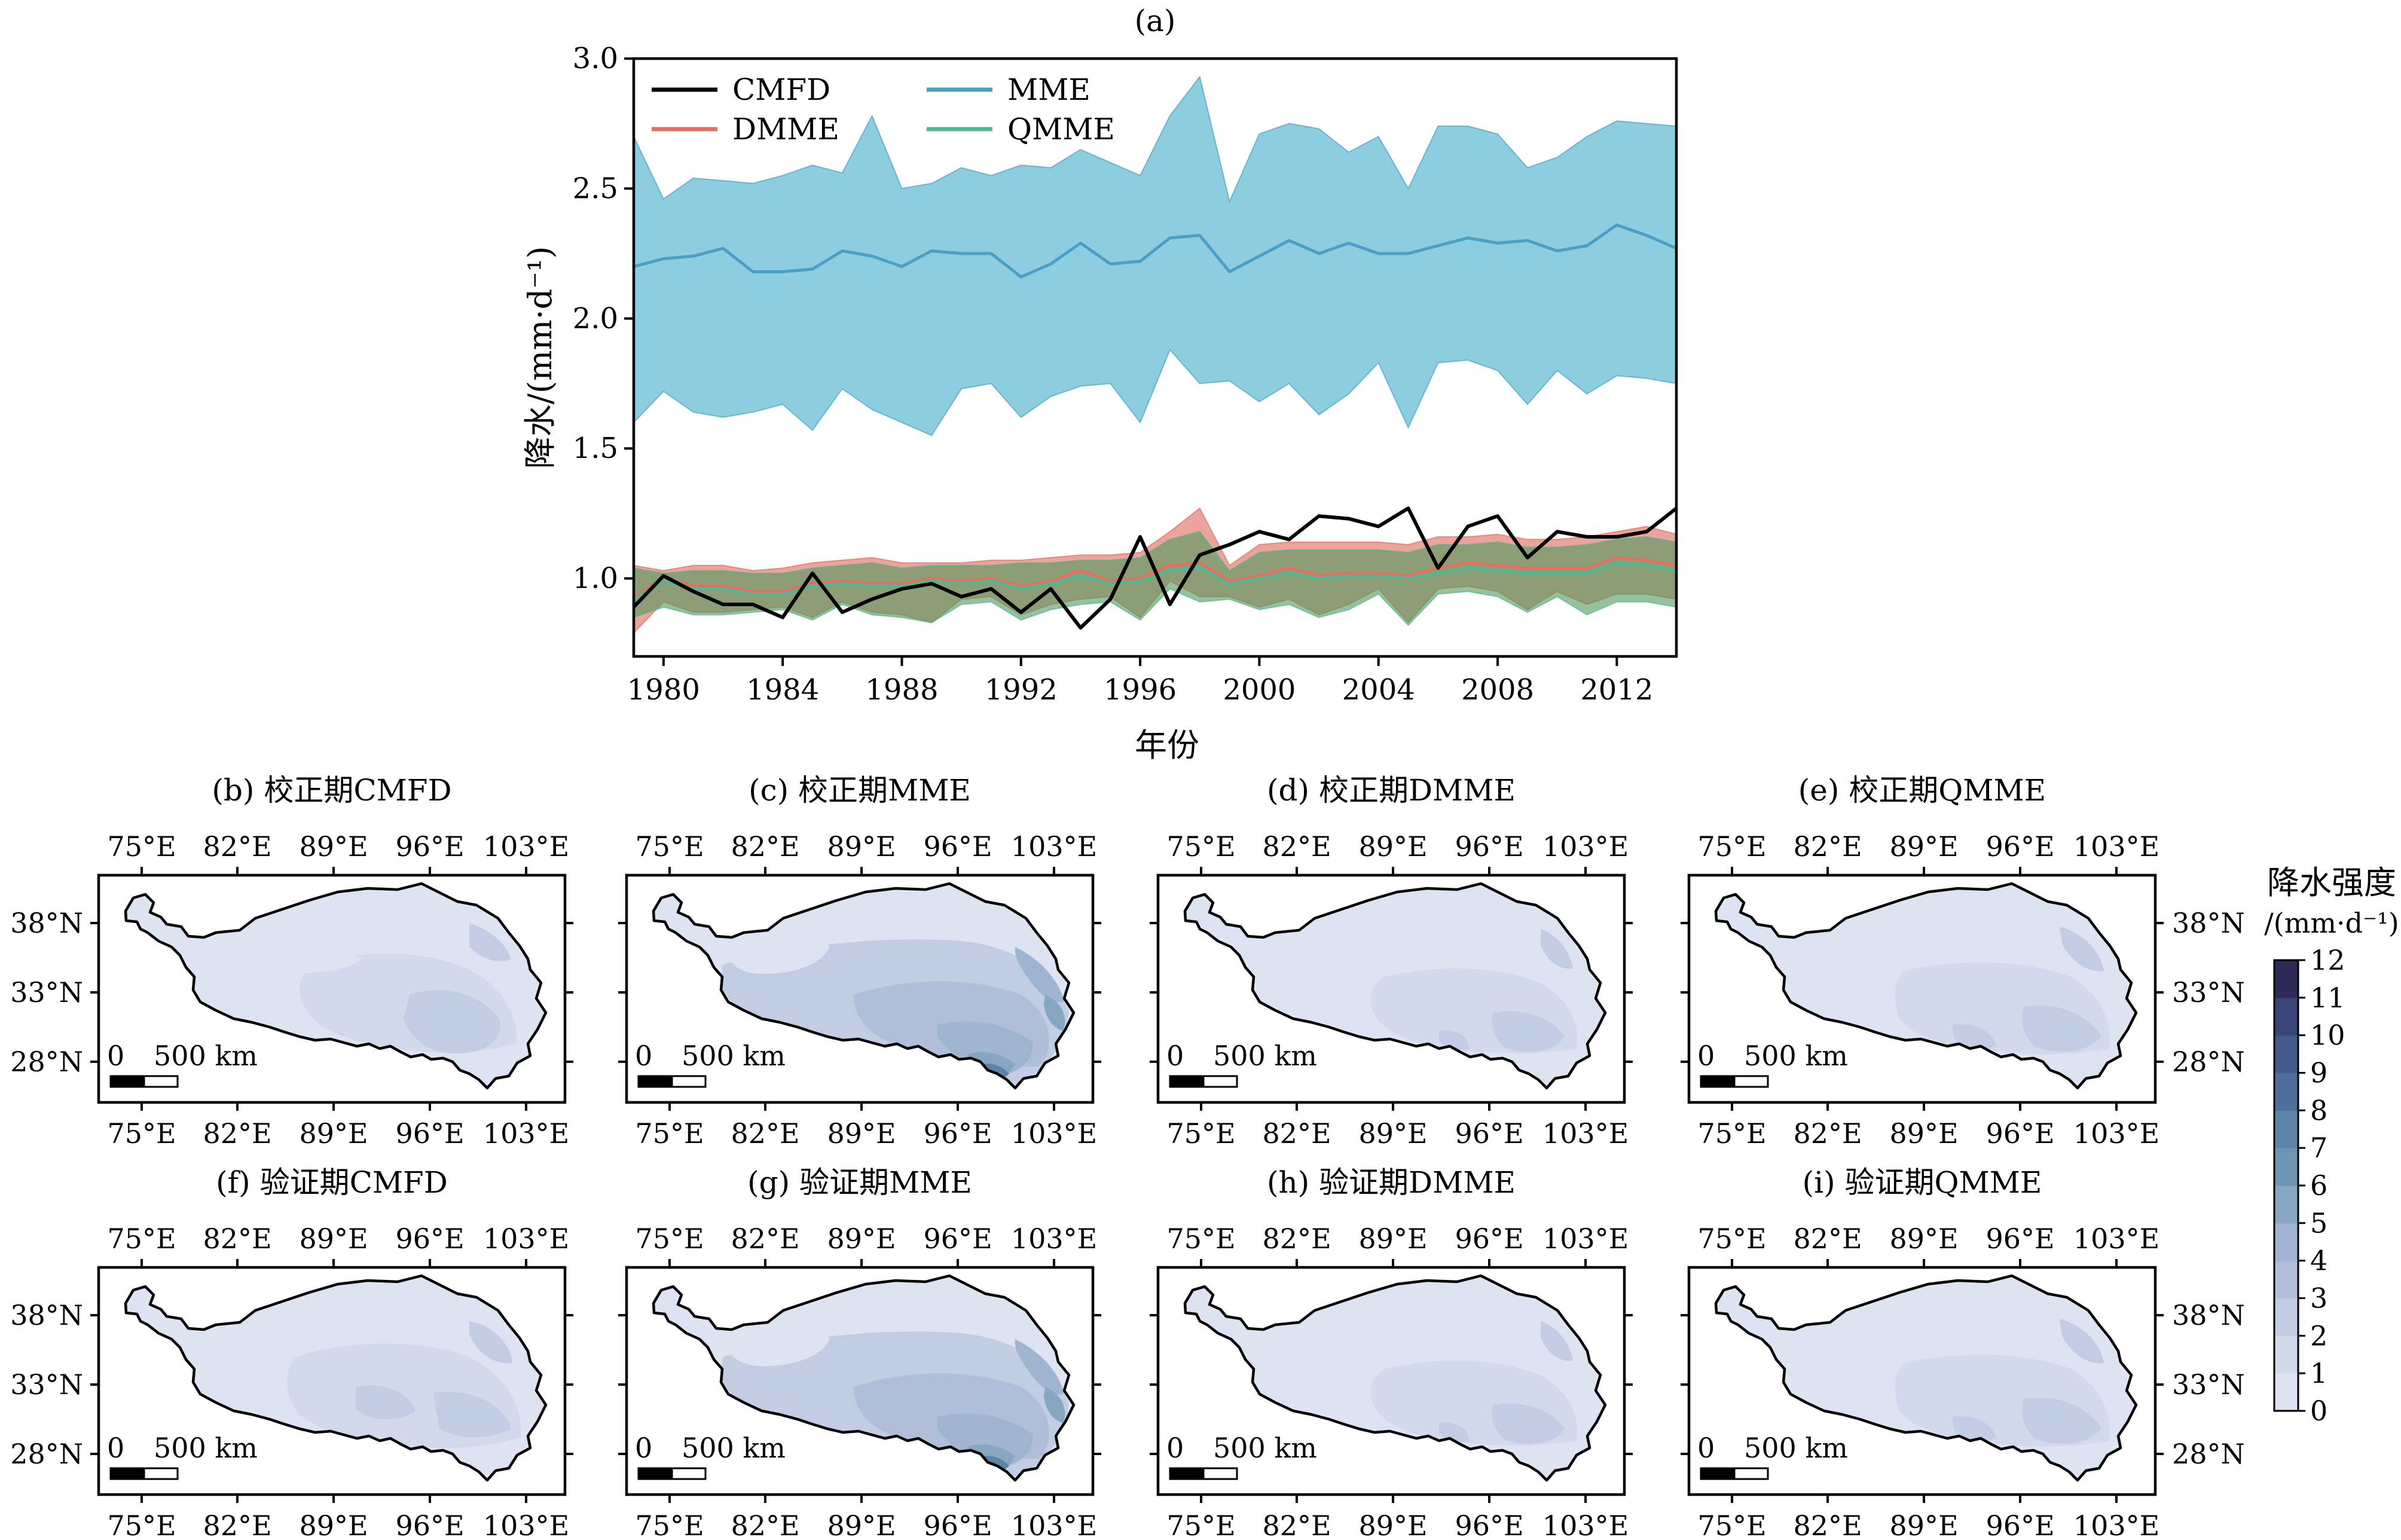 This screenshot has height=1540, width=2401. Describe the element at coordinates (595, 188) in the screenshot. I see `y-tick-label: 2.5` at that location.